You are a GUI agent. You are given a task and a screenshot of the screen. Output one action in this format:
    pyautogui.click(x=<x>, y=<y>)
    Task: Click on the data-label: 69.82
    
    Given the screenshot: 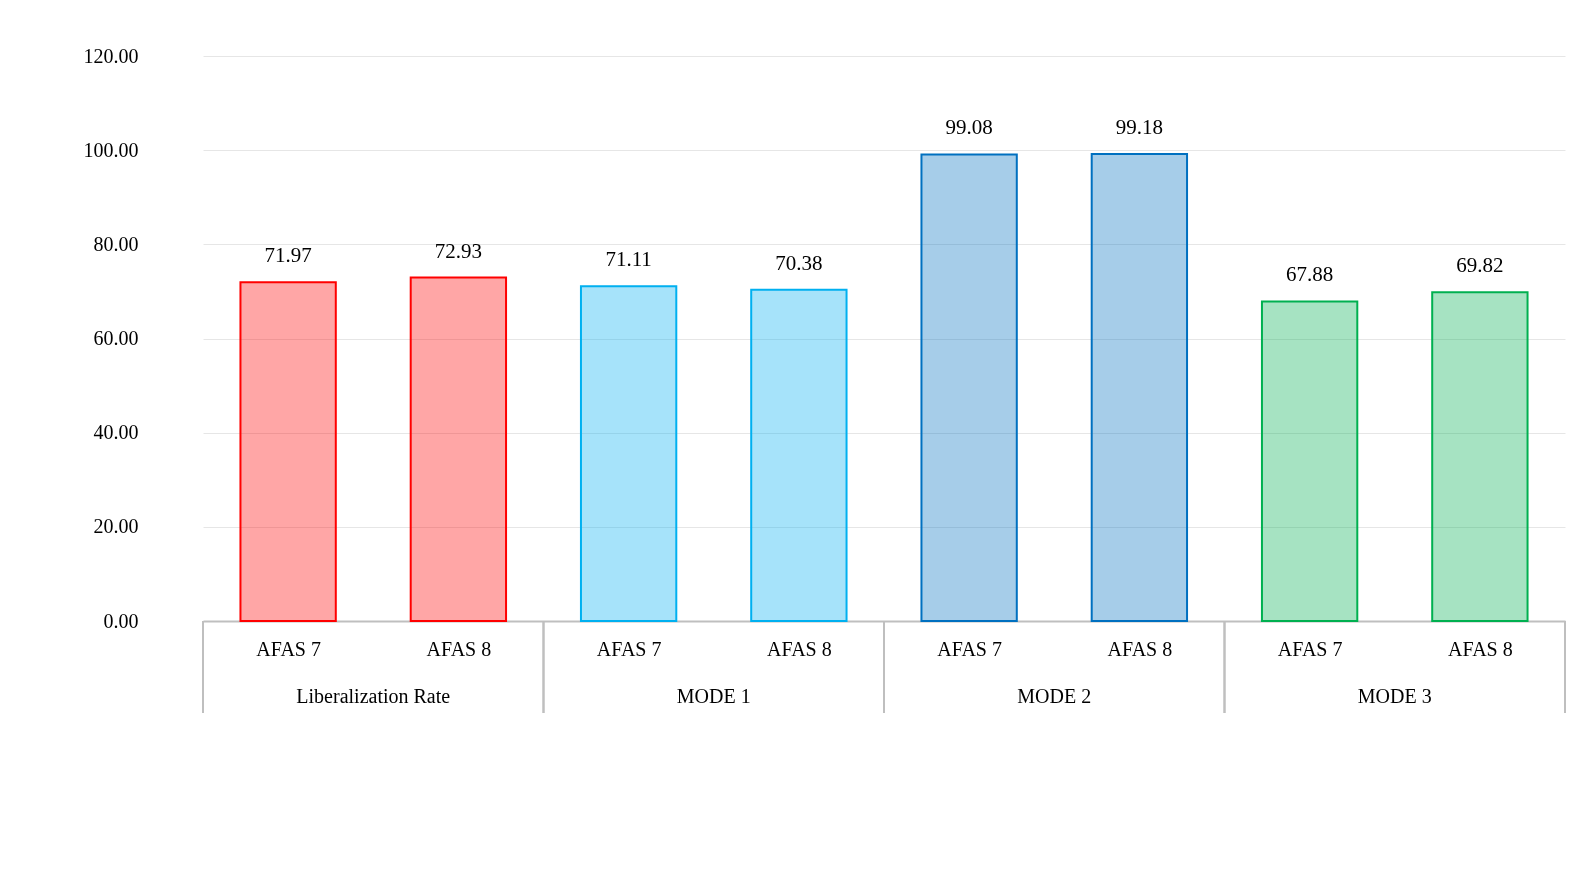 What is the action you would take?
    pyautogui.click(x=1480, y=265)
    